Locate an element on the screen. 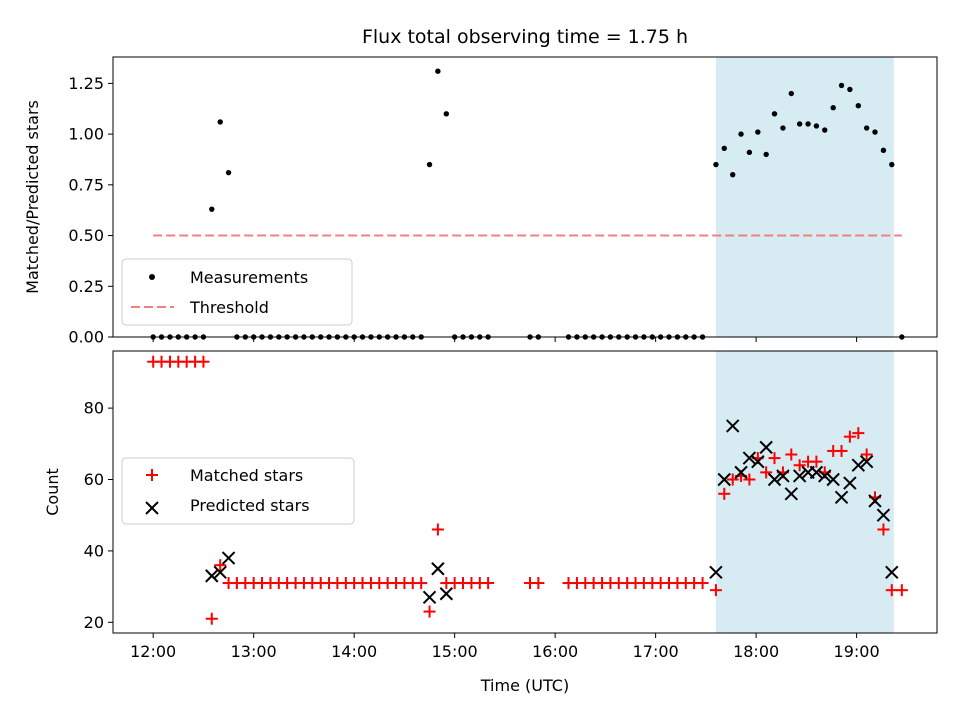  bottom-legend: Matched stars Predicted stars is located at coordinates (238, 491).